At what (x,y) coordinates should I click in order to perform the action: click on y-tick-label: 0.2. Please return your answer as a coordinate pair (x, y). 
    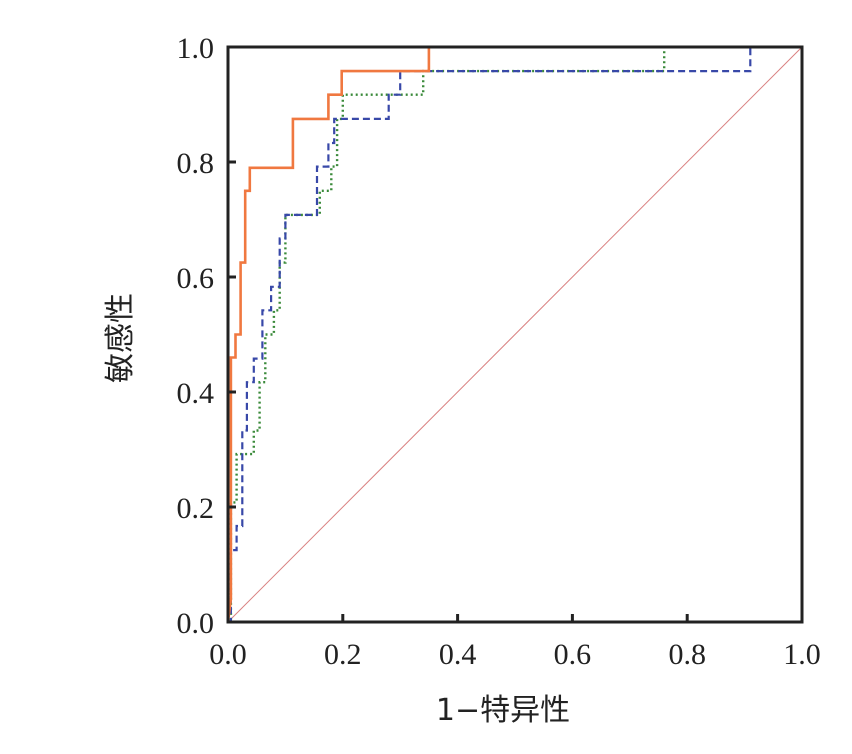
    Looking at the image, I should click on (196, 508).